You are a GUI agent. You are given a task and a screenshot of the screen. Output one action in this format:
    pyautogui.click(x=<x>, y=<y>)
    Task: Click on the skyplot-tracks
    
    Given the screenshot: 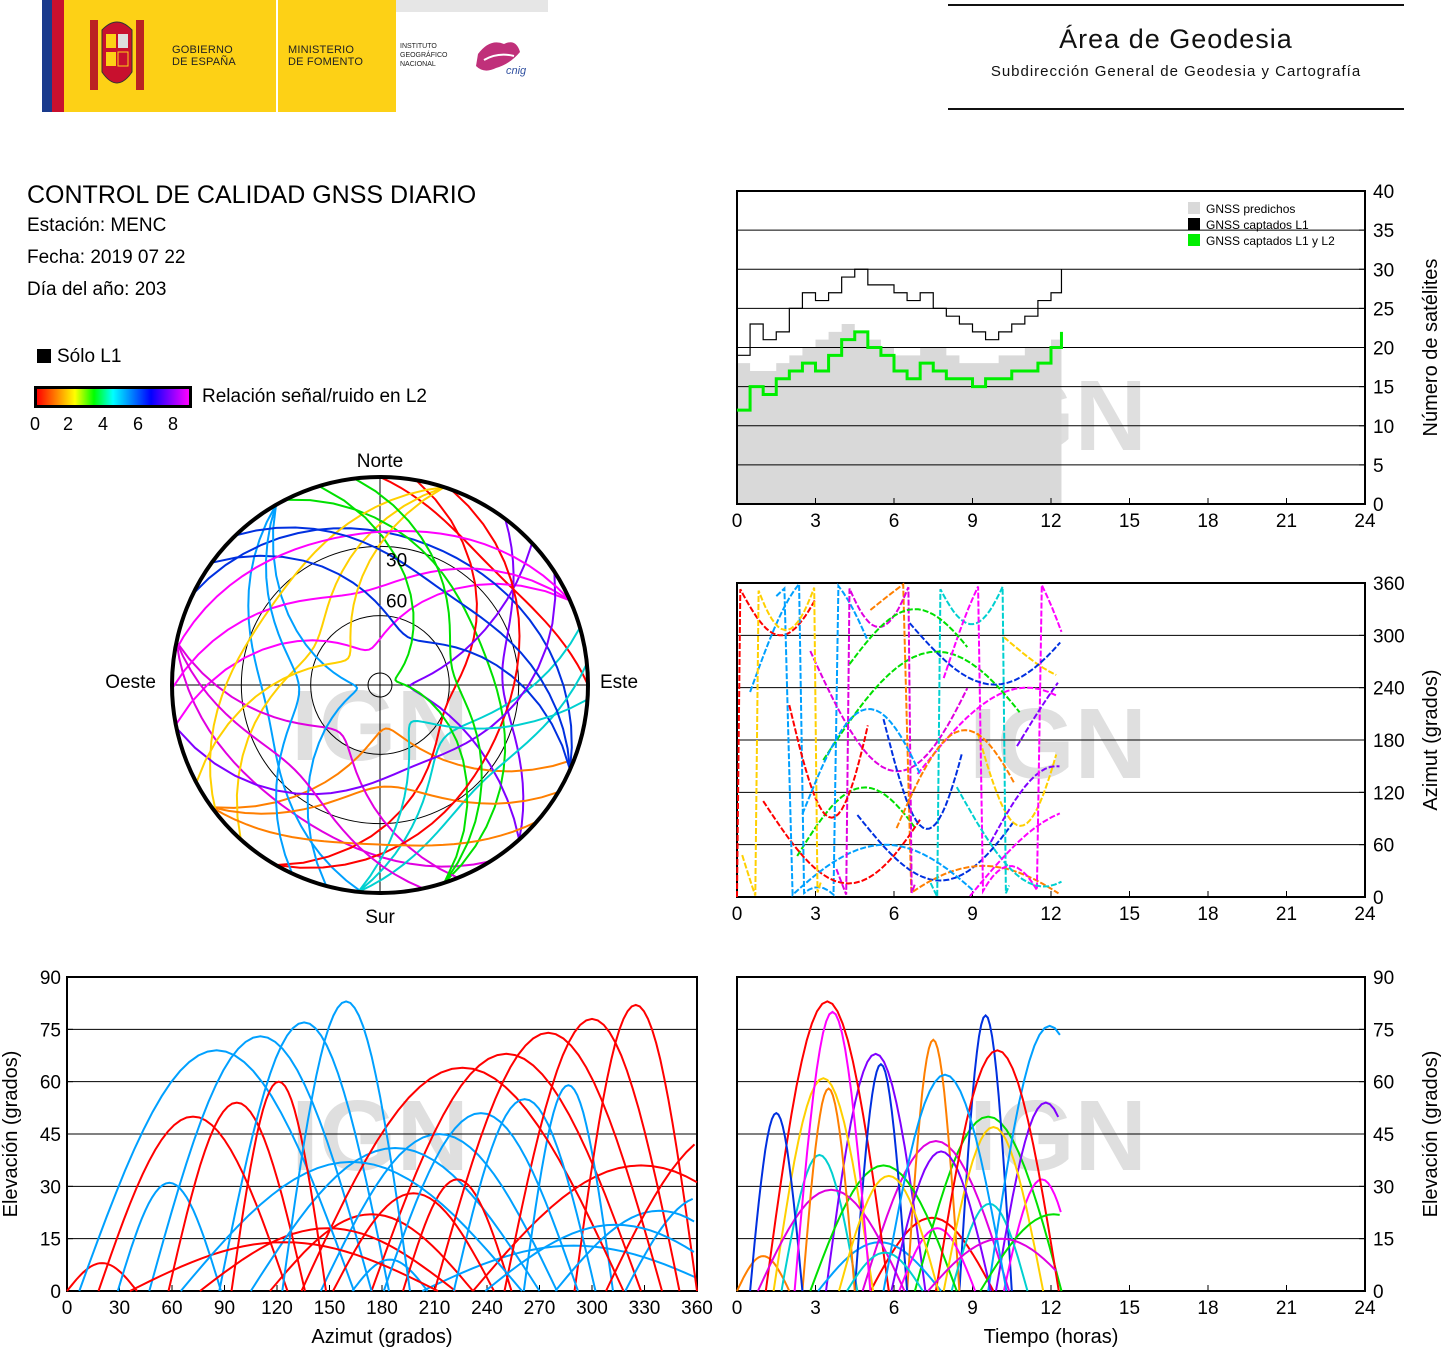 What is the action you would take?
    pyautogui.click(x=380, y=685)
    